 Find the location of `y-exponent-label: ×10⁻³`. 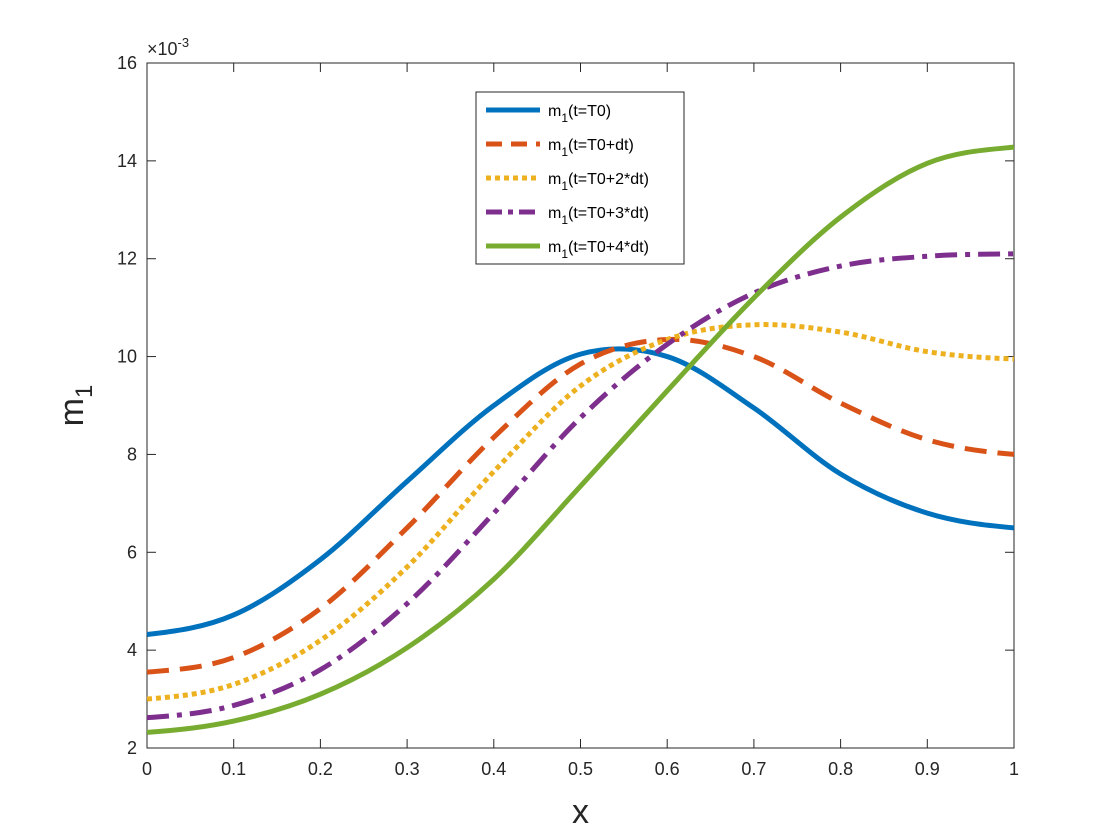

y-exponent-label: ×10⁻³ is located at coordinates (168, 47).